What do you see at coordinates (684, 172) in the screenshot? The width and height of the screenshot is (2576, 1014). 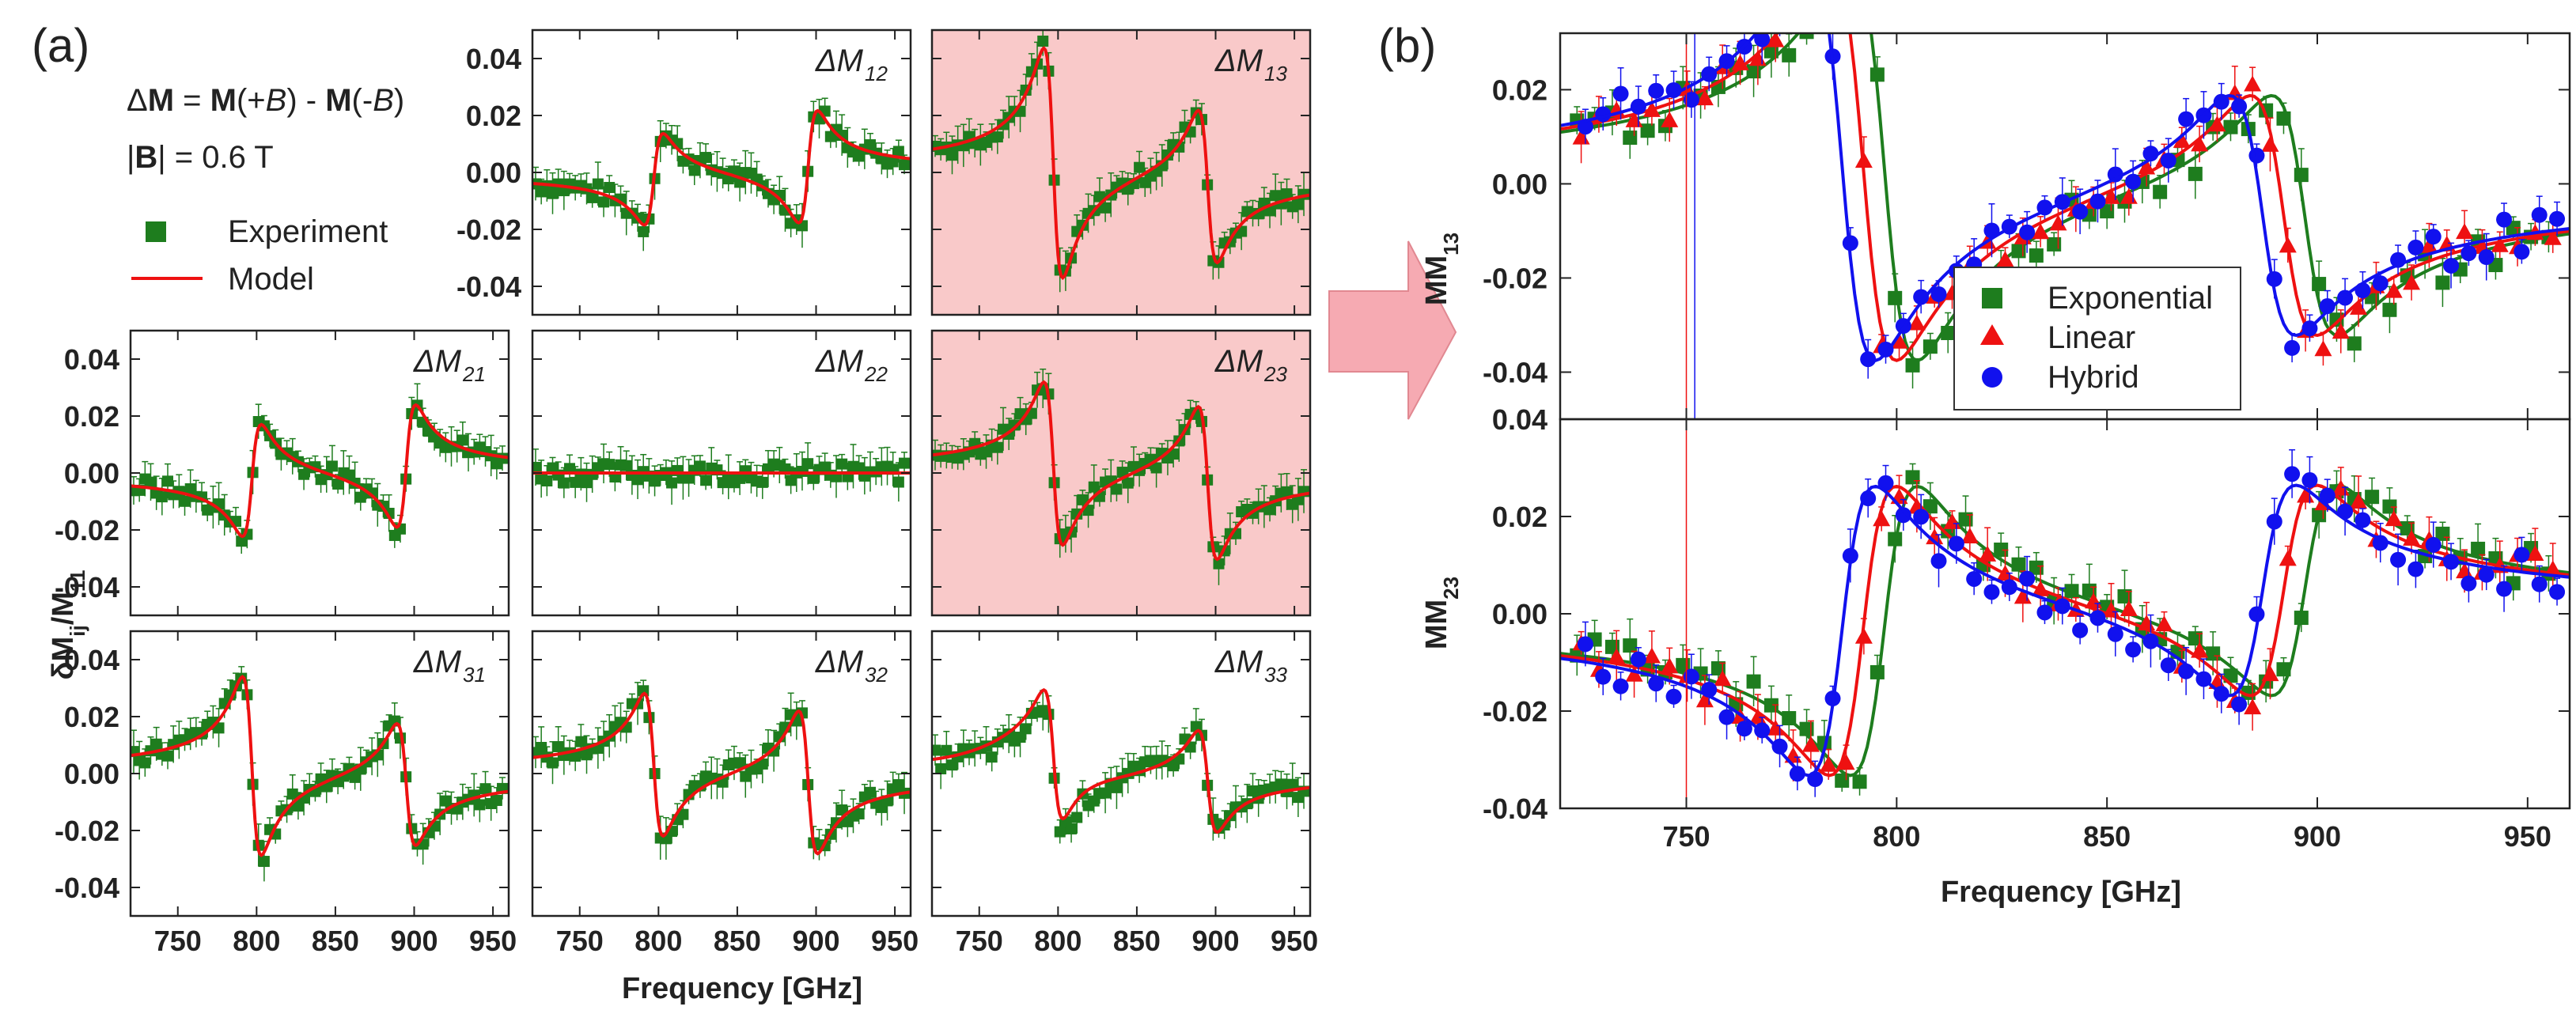 I see `panel-a-subplot-12: 0.04 0.02 0.00 -0.02 -0.04 ΔM 12` at bounding box center [684, 172].